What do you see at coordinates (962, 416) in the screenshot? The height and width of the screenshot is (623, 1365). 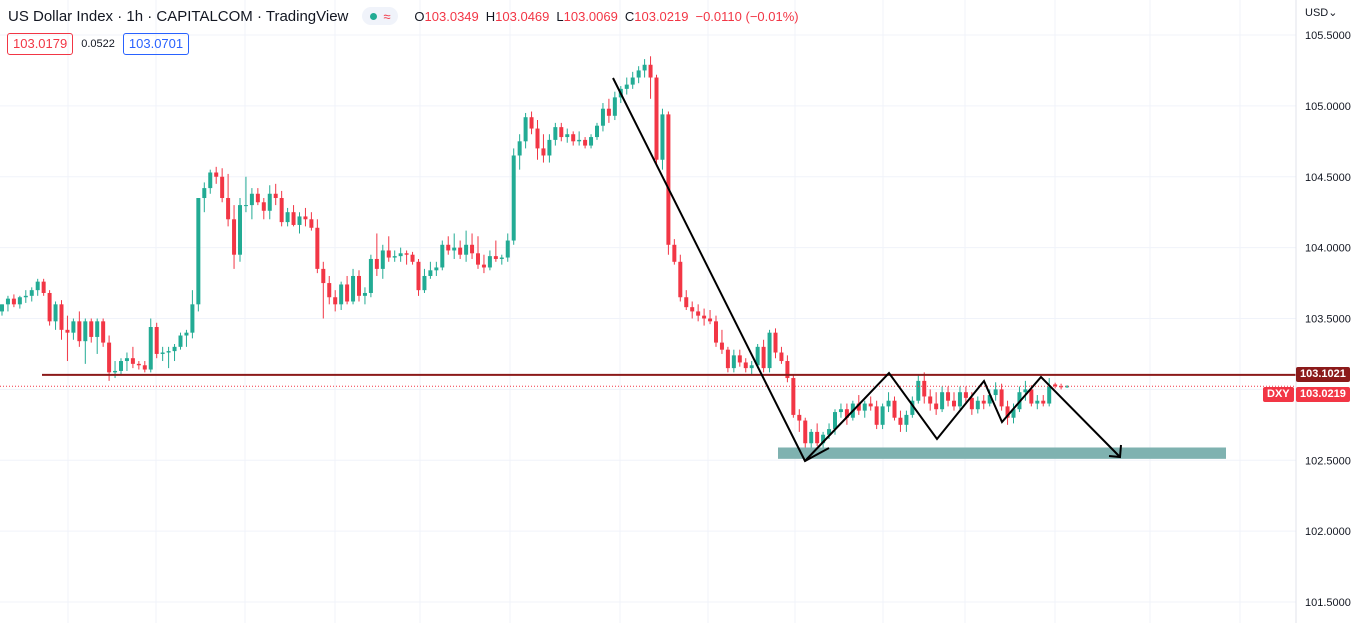 I see `range-zigzag` at bounding box center [962, 416].